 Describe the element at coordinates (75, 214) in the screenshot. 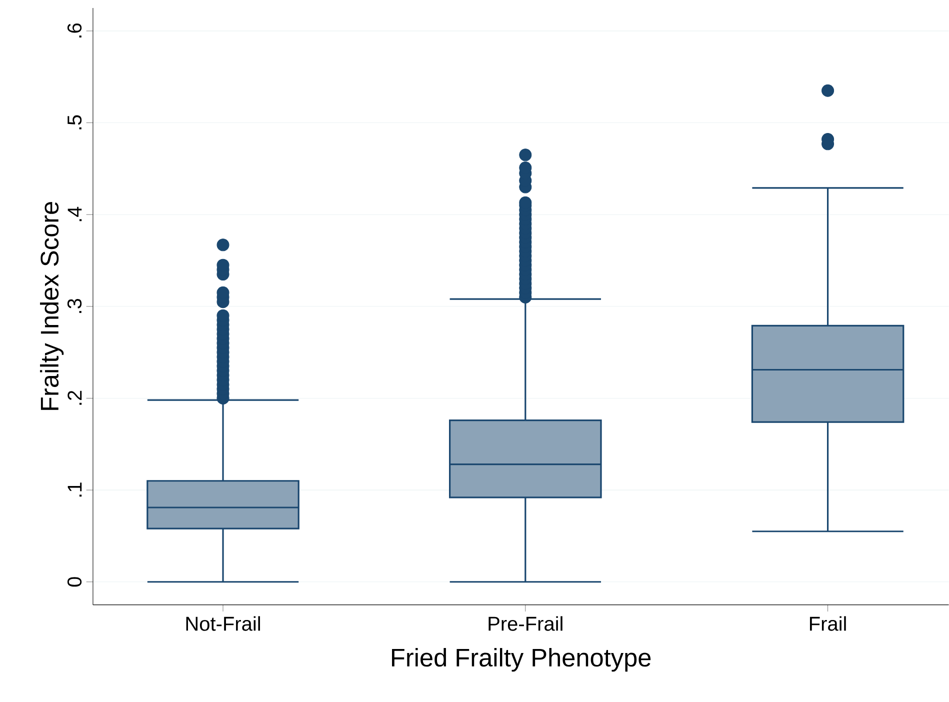

I see `y-tick-label: .4` at that location.